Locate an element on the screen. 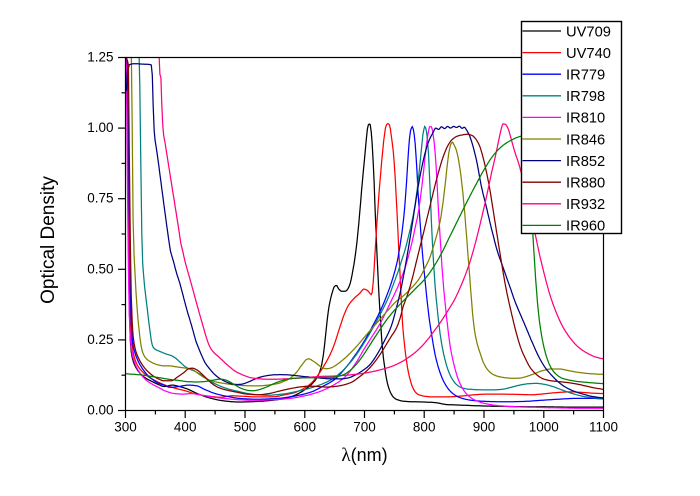  svg-text: Optical Density is located at coordinates (48, 240).